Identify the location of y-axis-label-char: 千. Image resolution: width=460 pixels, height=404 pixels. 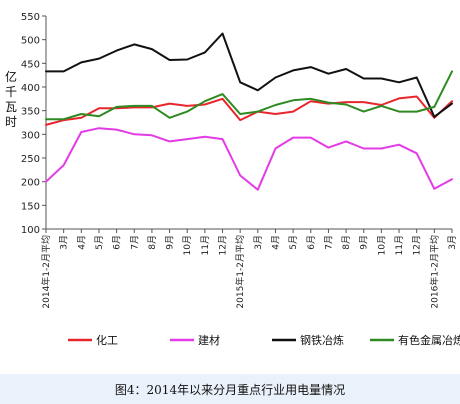
(11, 92).